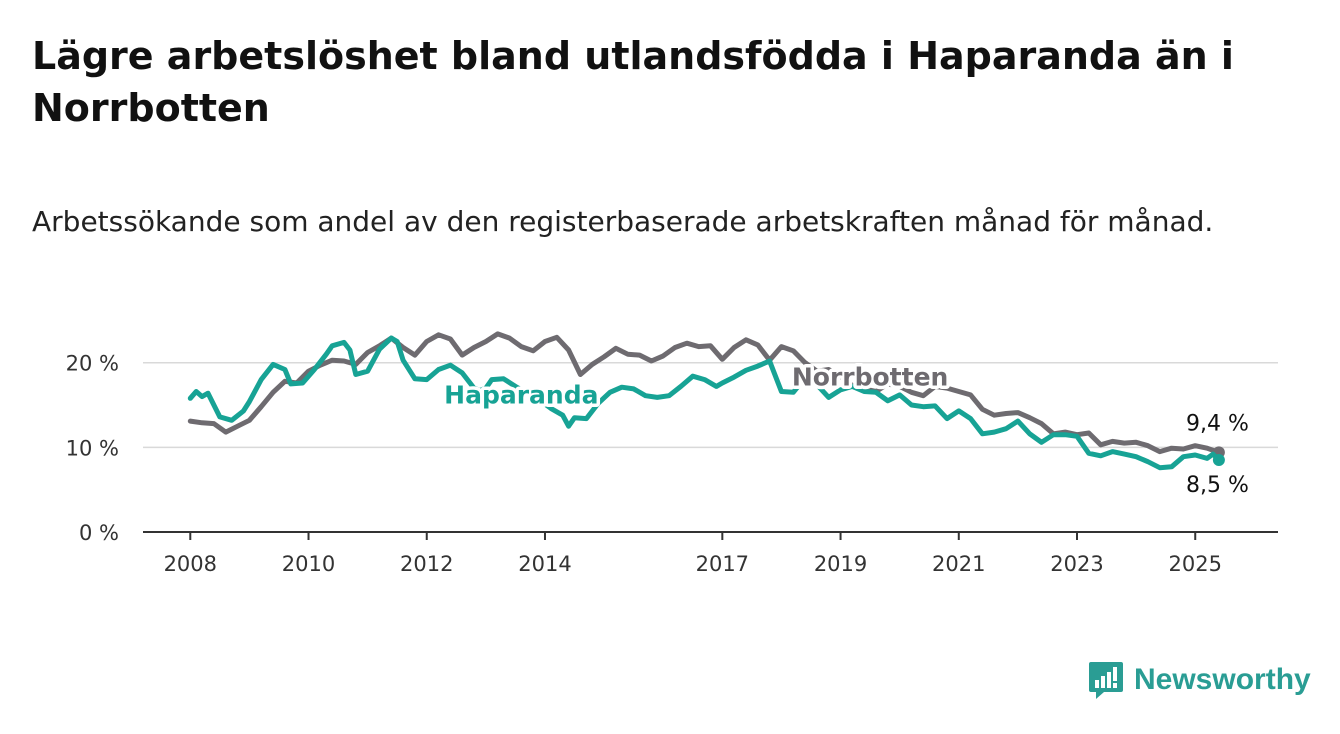 This screenshot has width=1340, height=734. Describe the element at coordinates (722, 564) in the screenshot. I see `x-tick-label: 2017` at that location.